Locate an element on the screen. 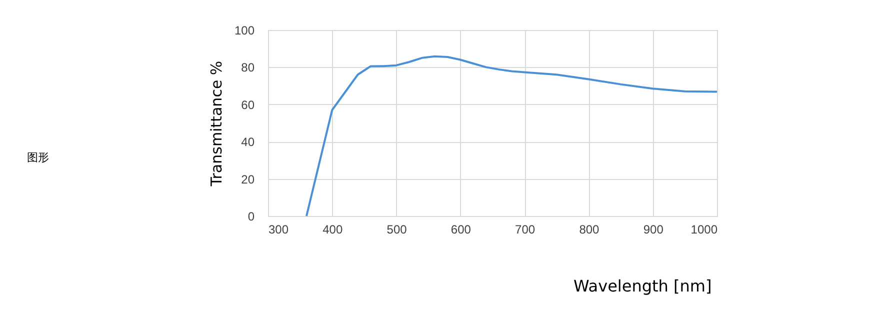 Image resolution: width=888 pixels, height=323 pixels. y-axis-title: Transmittance % is located at coordinates (216, 124).